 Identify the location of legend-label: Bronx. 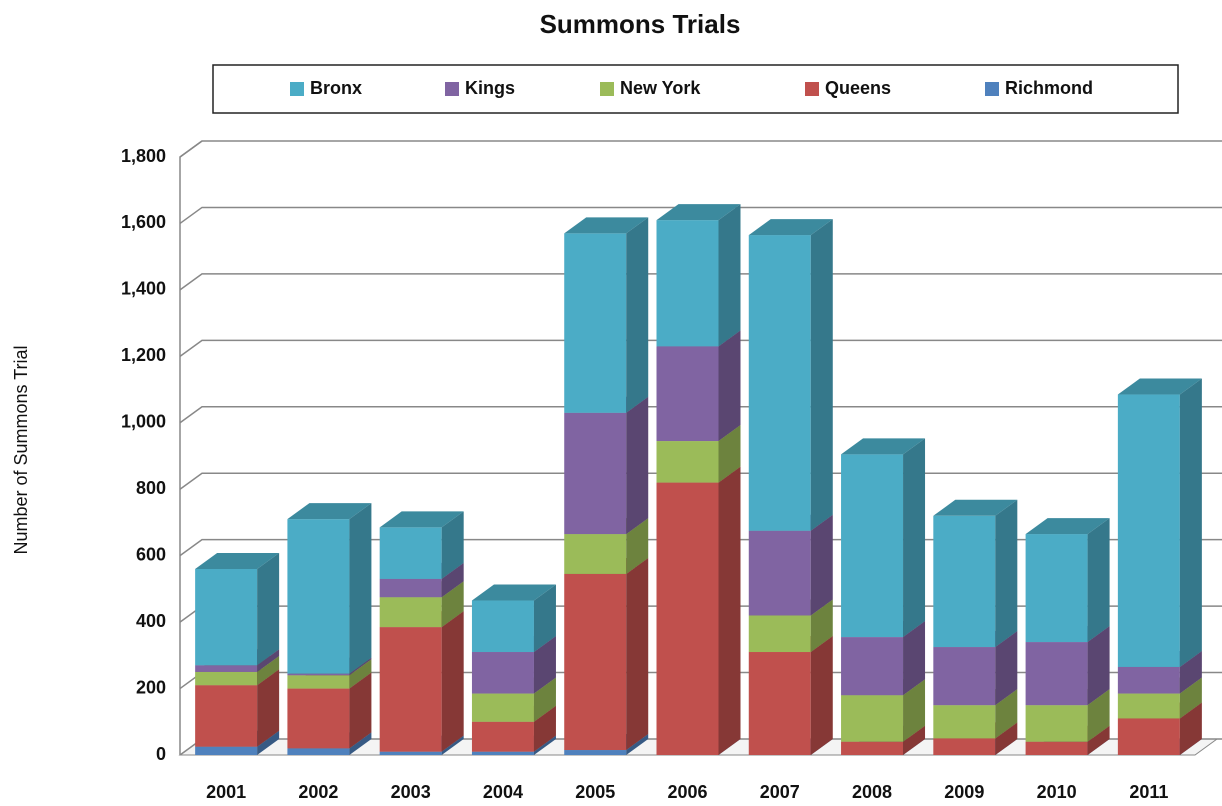
(336, 88).